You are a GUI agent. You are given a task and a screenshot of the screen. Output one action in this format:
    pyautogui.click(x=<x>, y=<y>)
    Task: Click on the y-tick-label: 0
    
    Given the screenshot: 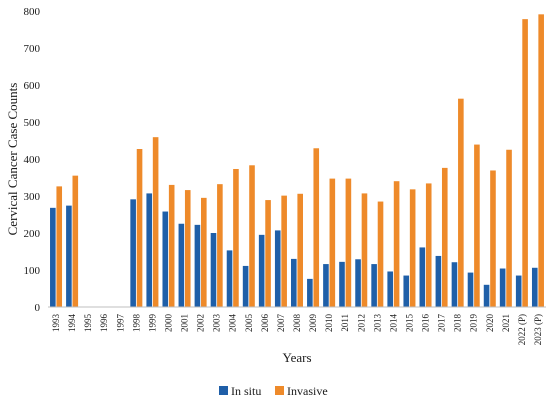 What is the action you would take?
    pyautogui.click(x=38, y=308)
    